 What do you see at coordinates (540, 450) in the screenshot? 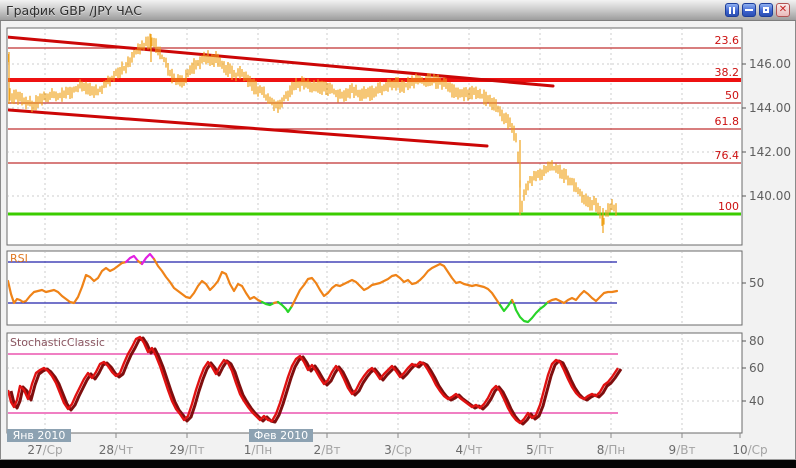
I see `x-axis-label: 5/Пт` at bounding box center [540, 450].